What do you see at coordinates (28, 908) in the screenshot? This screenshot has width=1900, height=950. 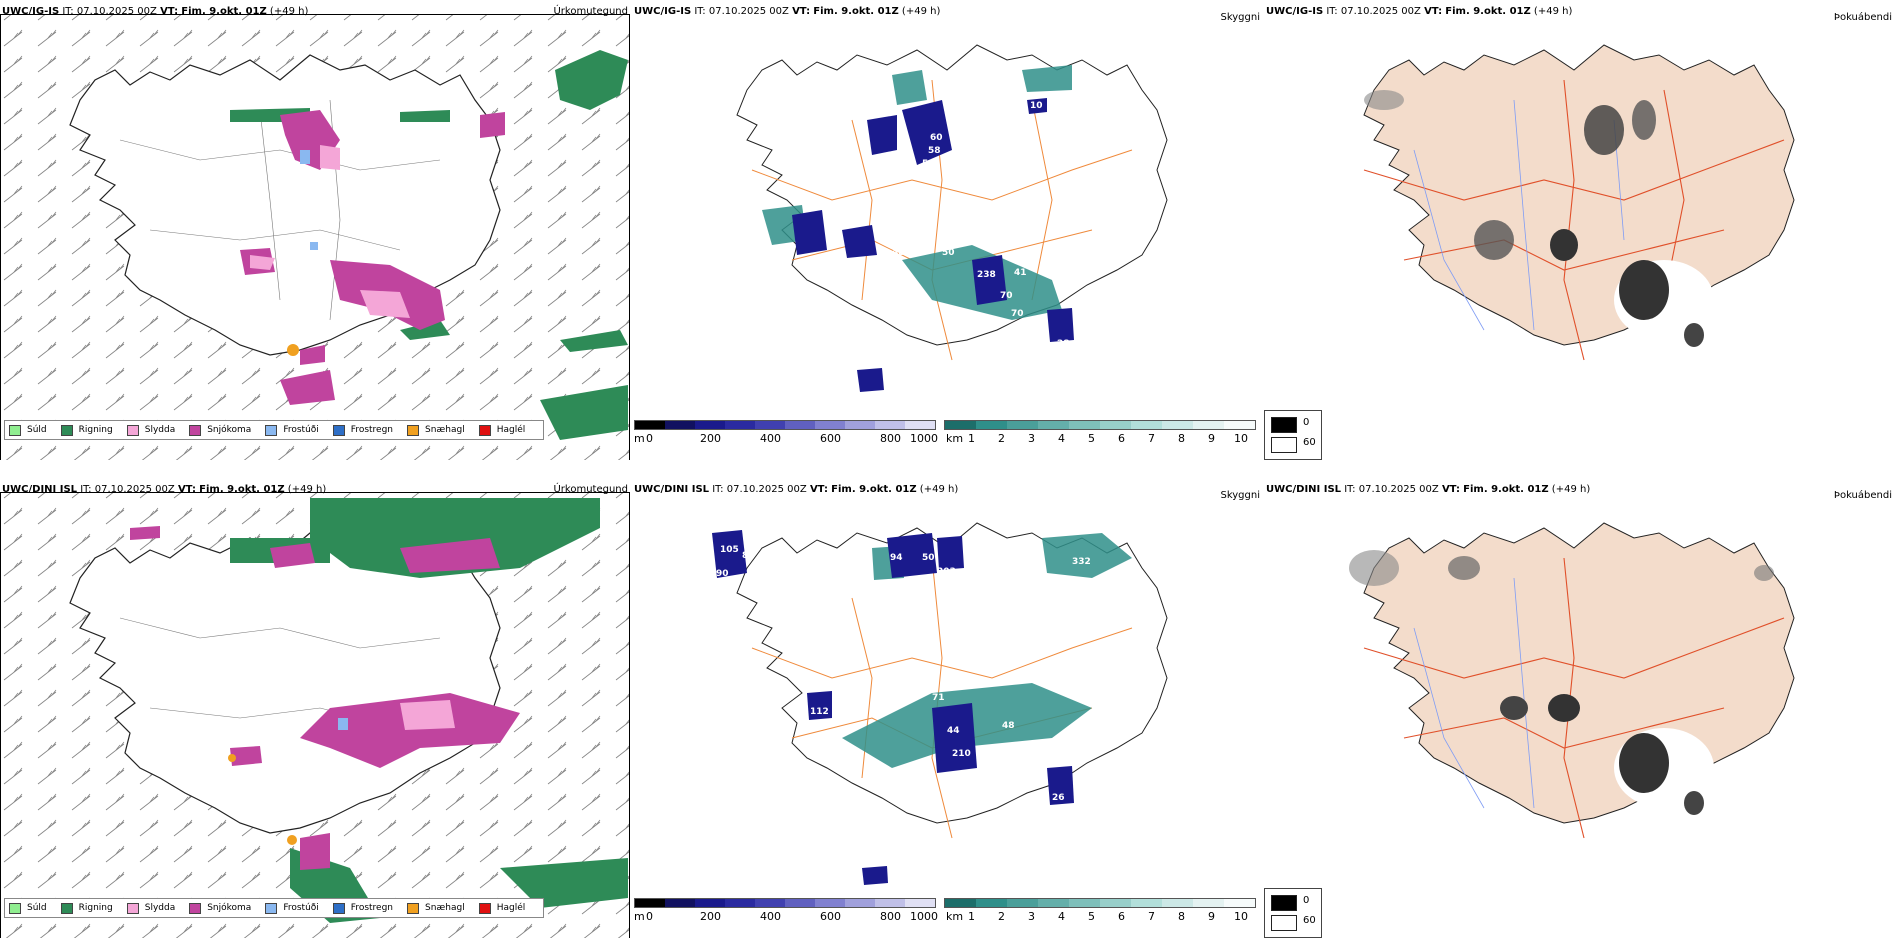 I see `legend-item: Súld` at bounding box center [28, 908].